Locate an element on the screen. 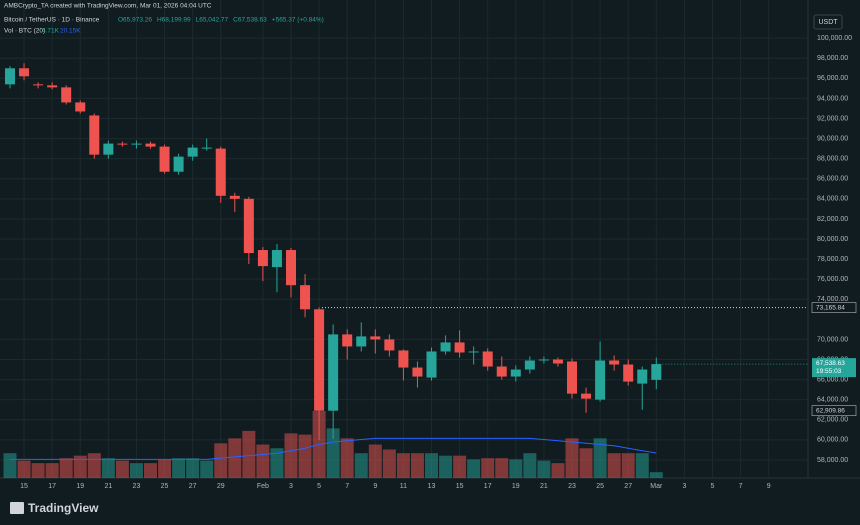  y-tick-label: 96,000.00 is located at coordinates (832, 78).